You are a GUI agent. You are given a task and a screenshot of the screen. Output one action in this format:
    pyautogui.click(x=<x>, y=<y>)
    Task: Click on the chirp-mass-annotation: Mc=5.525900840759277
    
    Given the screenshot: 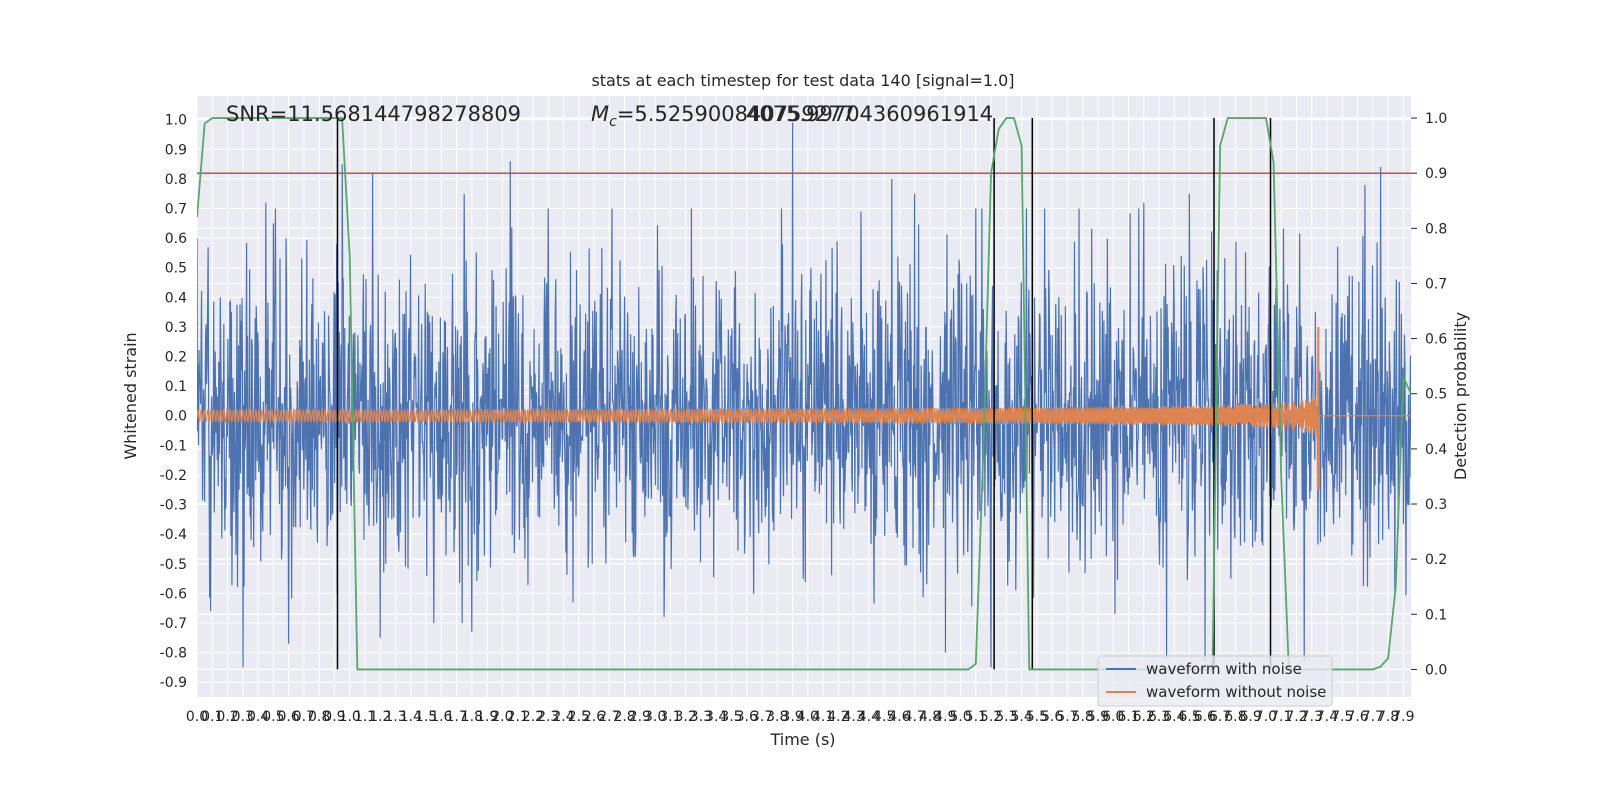 What is the action you would take?
    pyautogui.click(x=723, y=116)
    